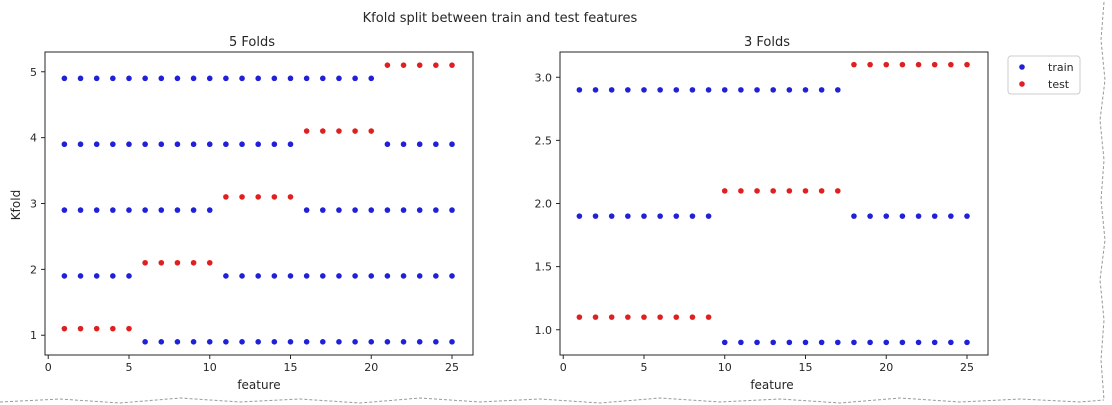  Describe the element at coordinates (1022, 67) in the screenshot. I see `legend-train-marker` at that location.